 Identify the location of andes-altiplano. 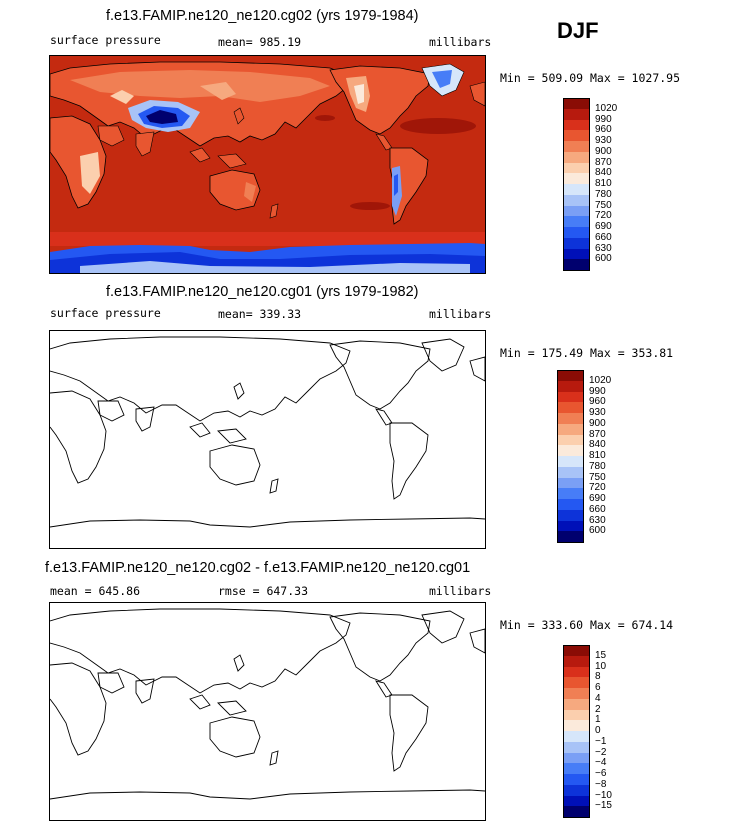
(396, 185).